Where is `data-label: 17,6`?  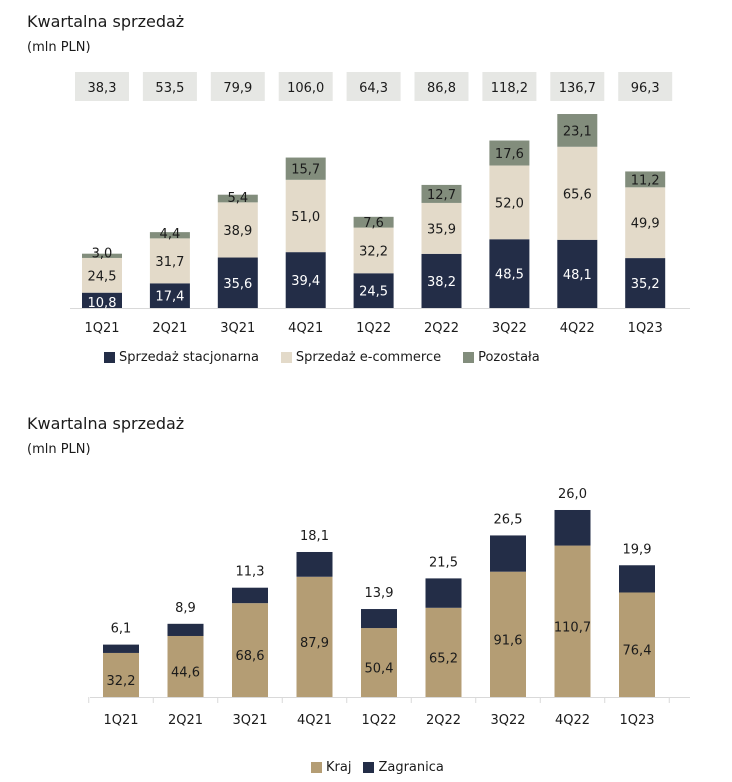
data-label: 17,6 is located at coordinates (509, 154).